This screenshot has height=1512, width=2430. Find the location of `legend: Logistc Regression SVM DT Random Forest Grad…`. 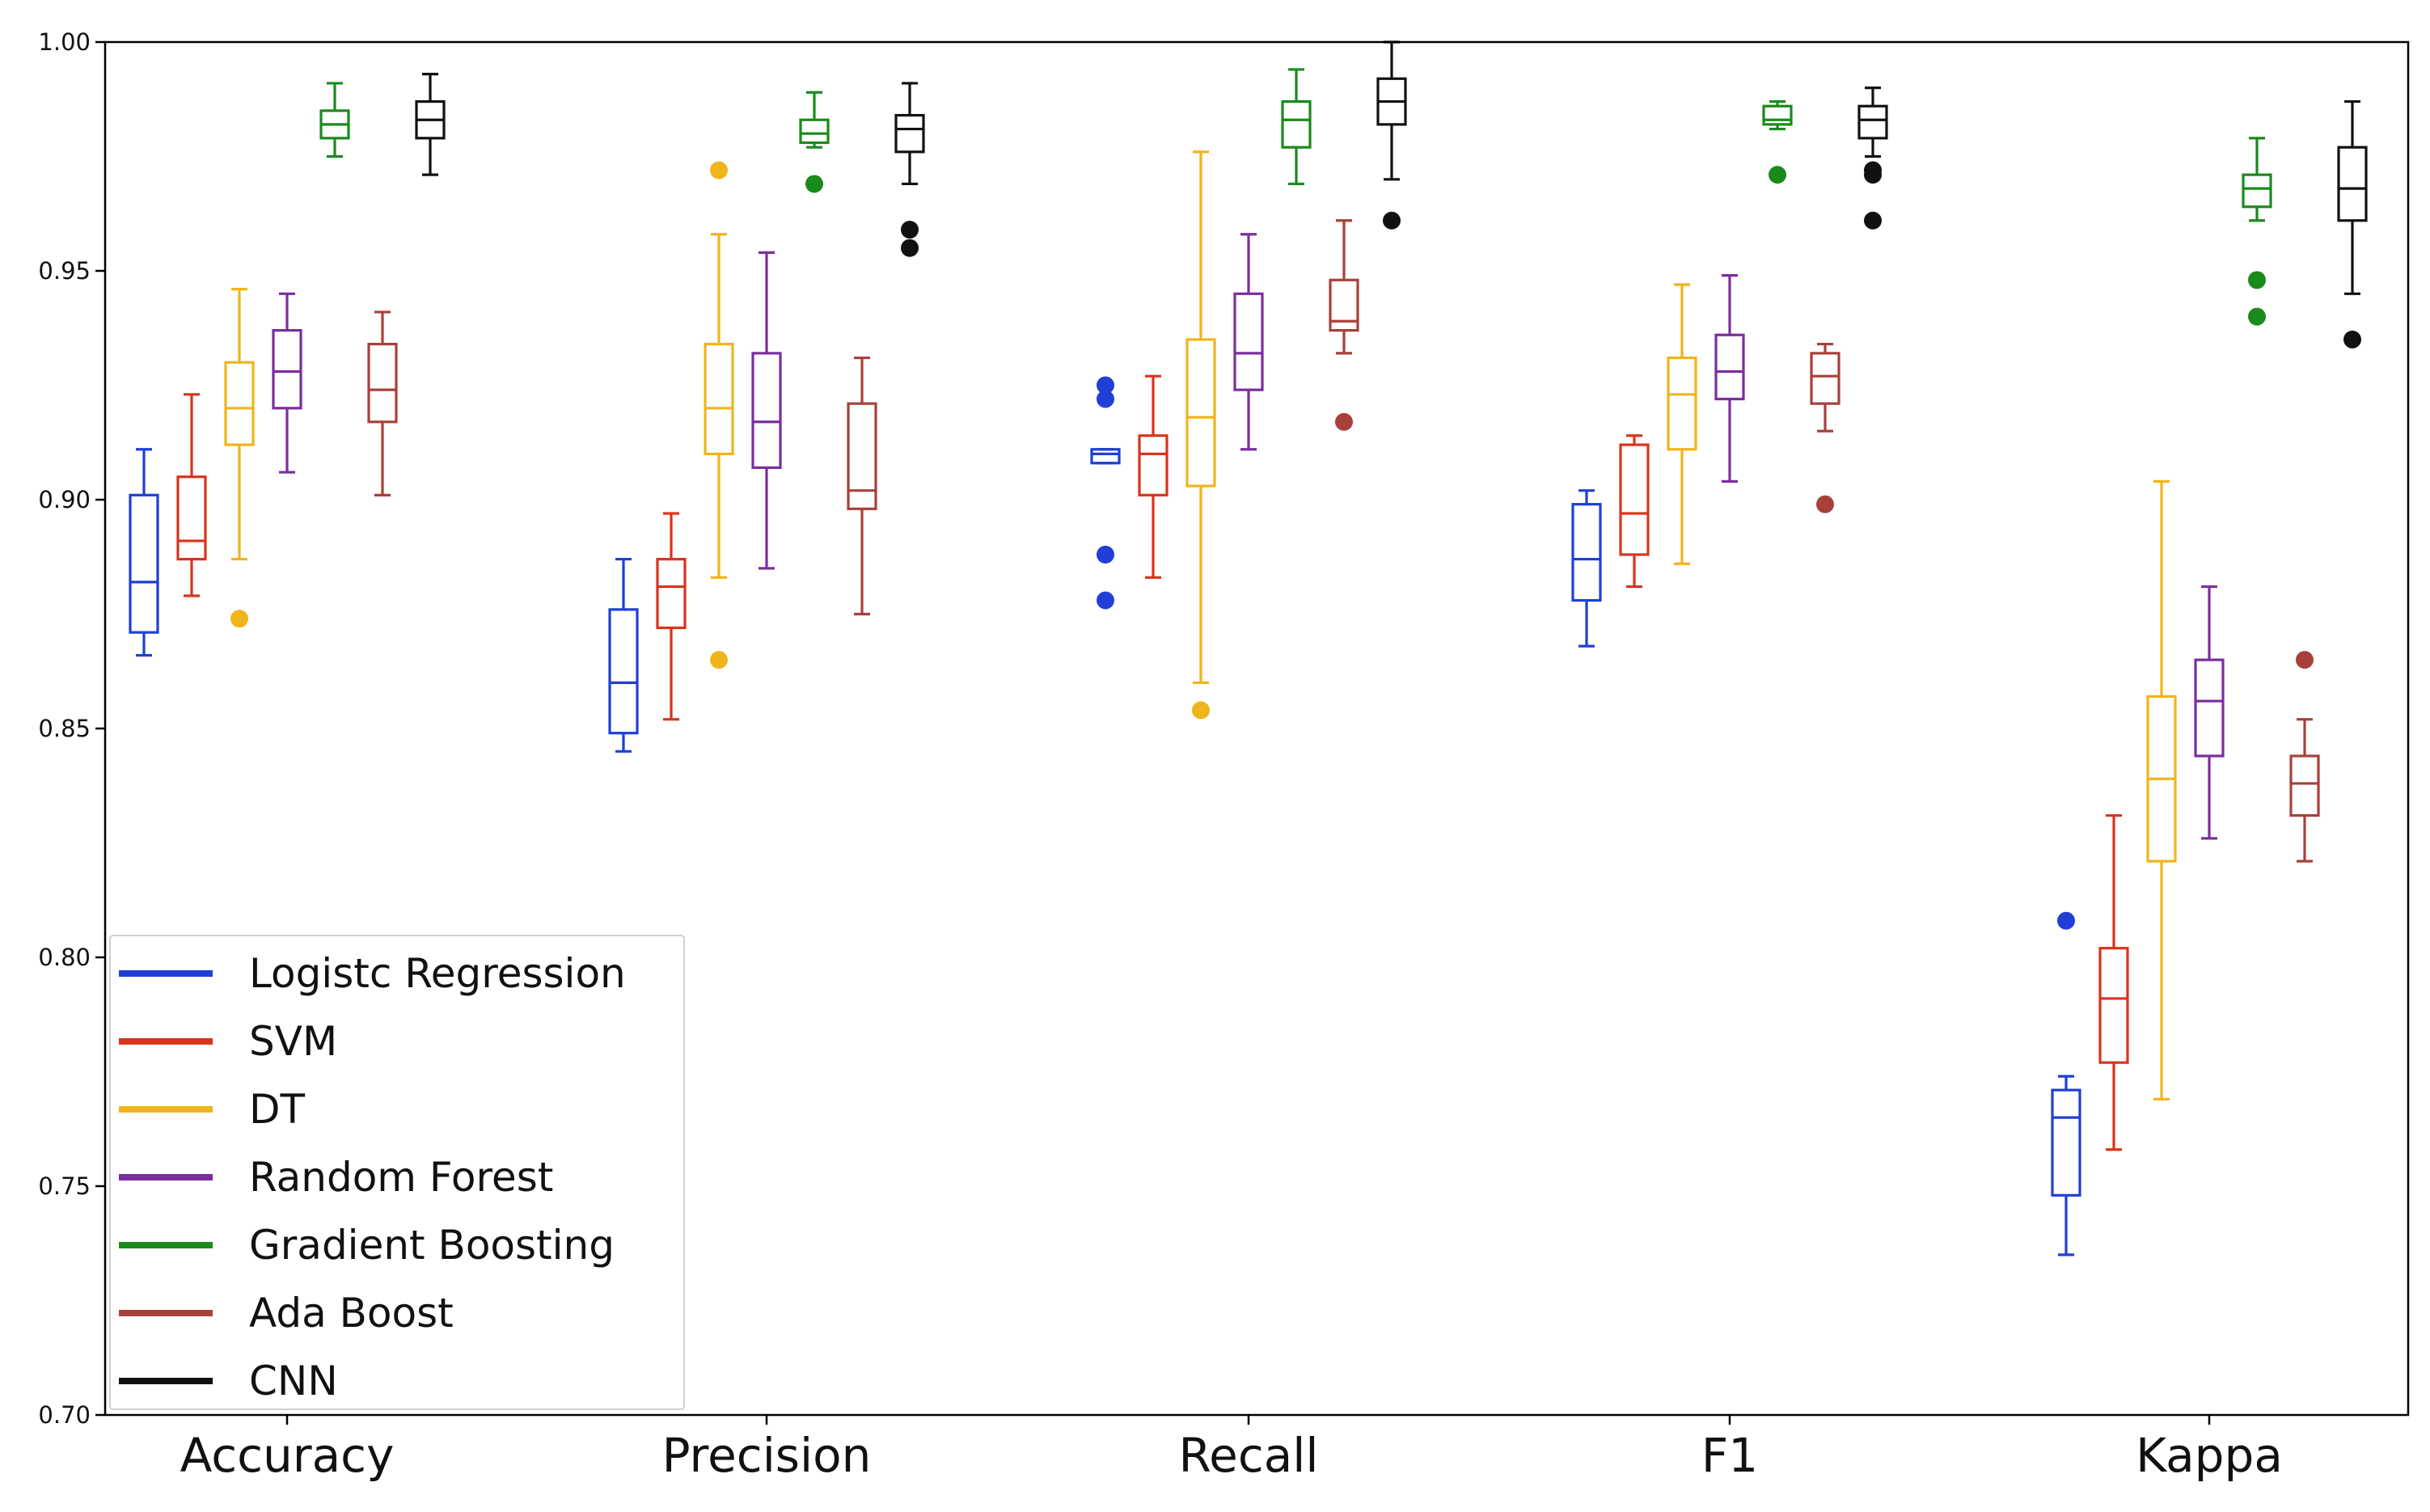

legend: Logistc Regression SVM DT Random Forest Grad… is located at coordinates (397, 1172).